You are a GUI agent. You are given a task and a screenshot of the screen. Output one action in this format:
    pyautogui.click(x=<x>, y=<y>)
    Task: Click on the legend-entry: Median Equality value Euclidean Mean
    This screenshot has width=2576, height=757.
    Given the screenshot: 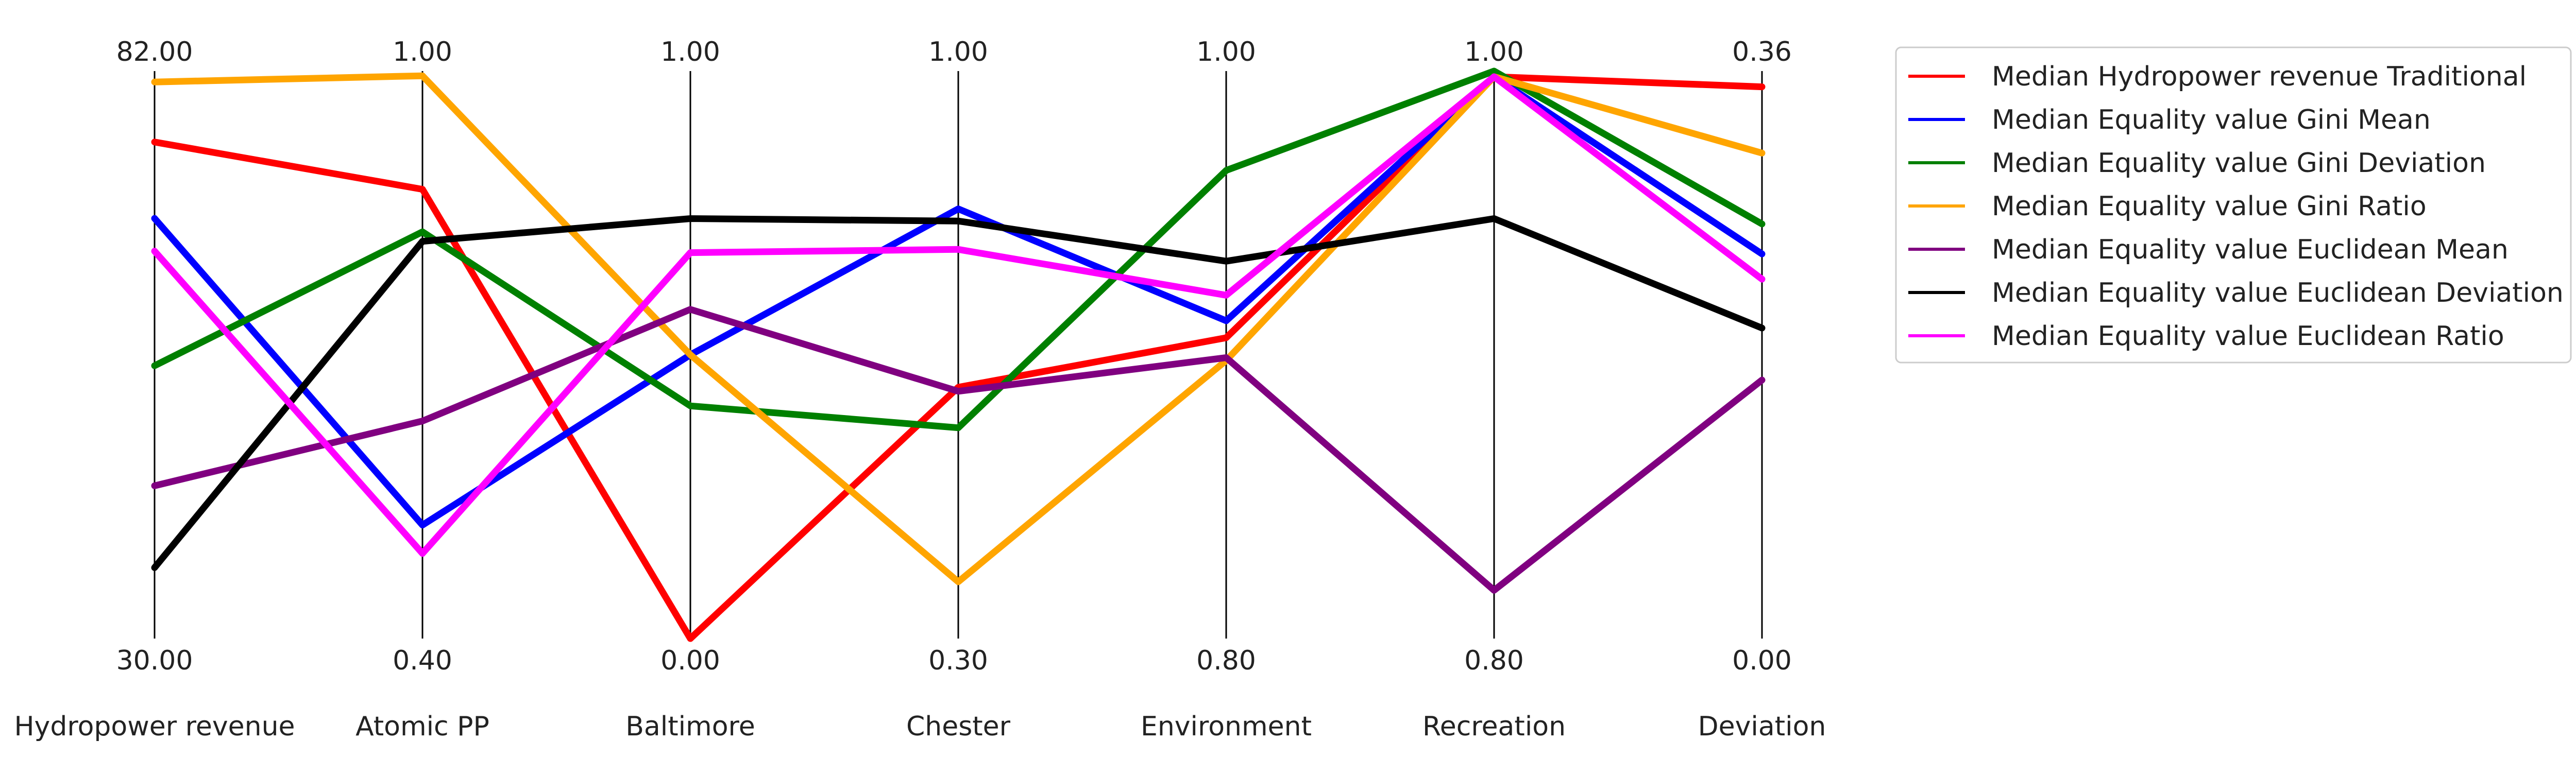 What is the action you would take?
    pyautogui.click(x=2250, y=249)
    